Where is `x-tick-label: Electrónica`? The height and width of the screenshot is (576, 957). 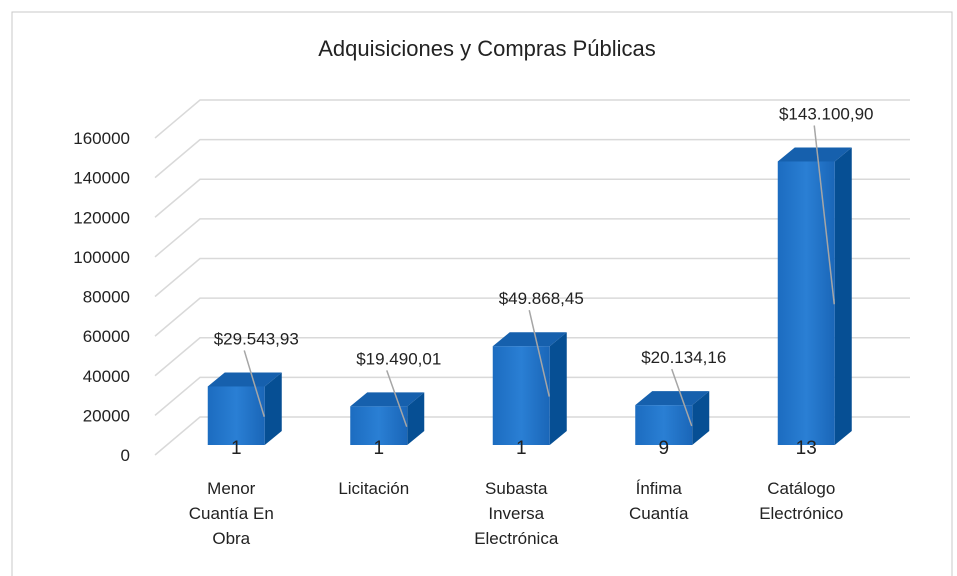
x-tick-label: Electrónica is located at coordinates (516, 538).